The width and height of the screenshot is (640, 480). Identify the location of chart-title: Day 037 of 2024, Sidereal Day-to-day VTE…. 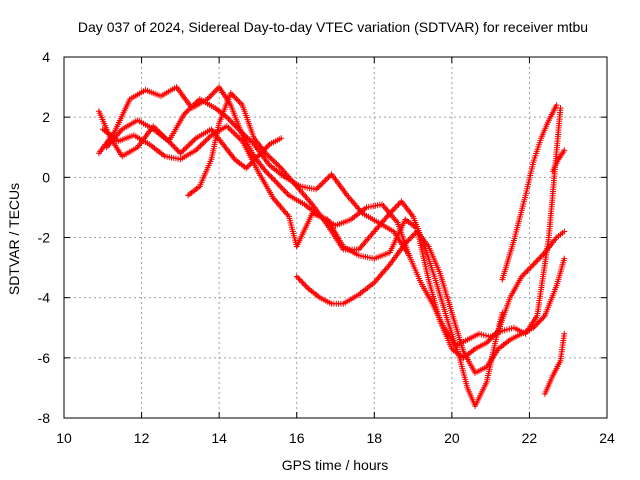
(333, 27).